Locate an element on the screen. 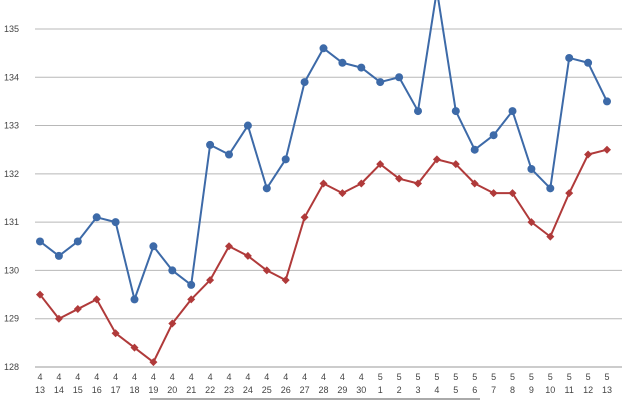 The height and width of the screenshot is (400, 640). y-axis-tick-labels: 128 129 130 131 132 133 134 135 is located at coordinates (11, 198).